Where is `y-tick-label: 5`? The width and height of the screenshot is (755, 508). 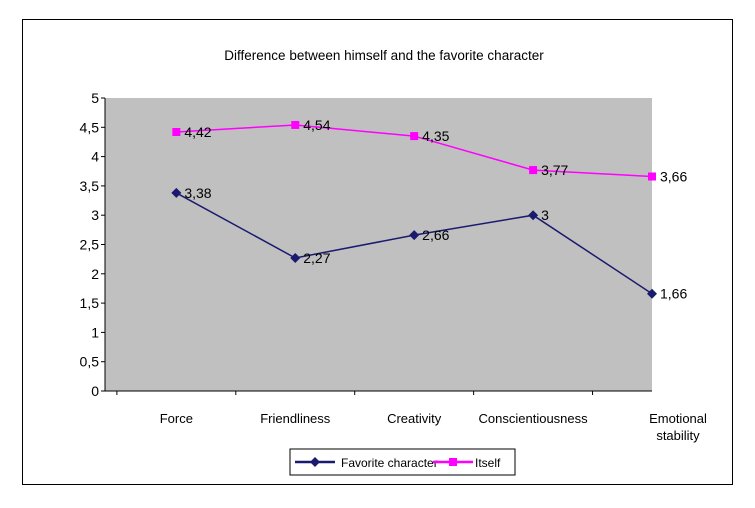 y-tick-label: 5 is located at coordinates (95, 98).